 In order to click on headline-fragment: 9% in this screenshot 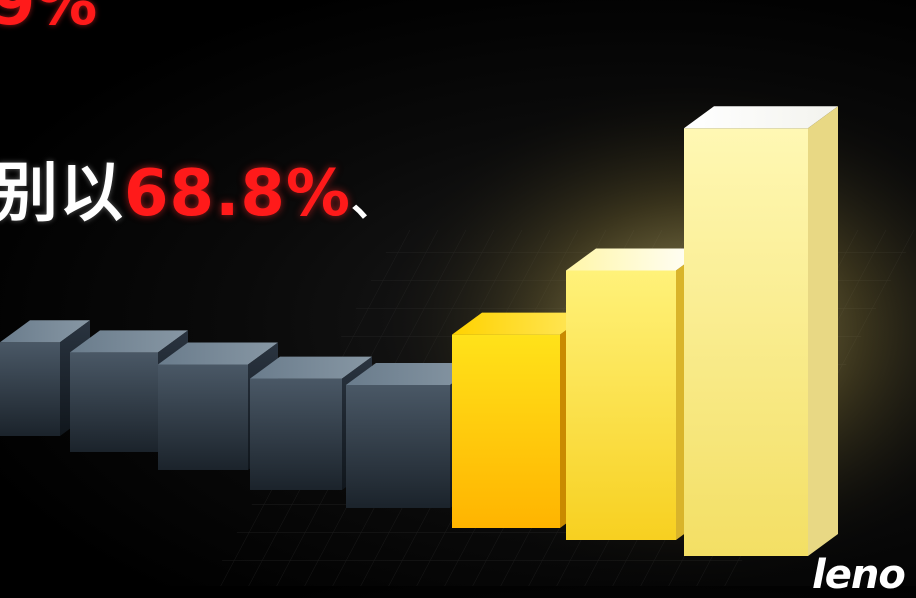, I will do `click(49, 19)`.